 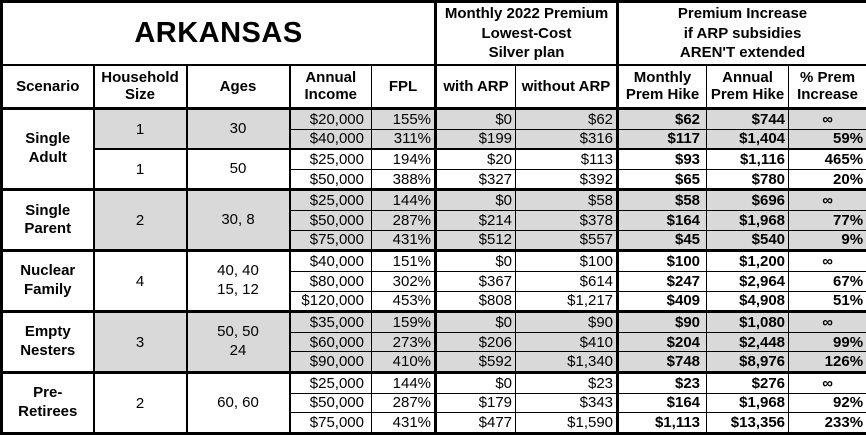 What do you see at coordinates (827, 159) in the screenshot?
I see `pct-increase-cell: 465%` at bounding box center [827, 159].